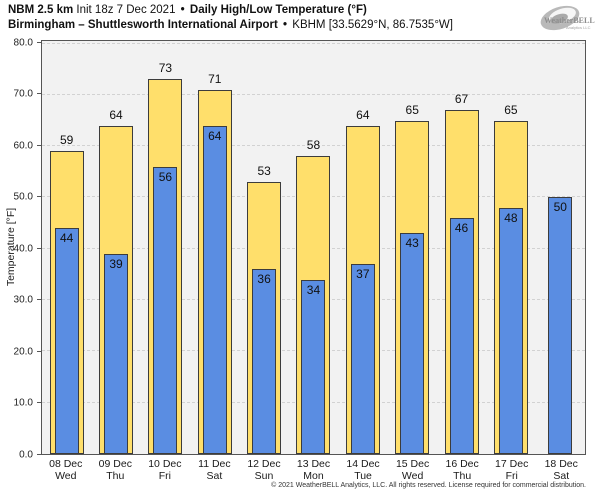 This screenshot has width=600, height=493. I want to click on low-temp-bar: 39, so click(116, 353).